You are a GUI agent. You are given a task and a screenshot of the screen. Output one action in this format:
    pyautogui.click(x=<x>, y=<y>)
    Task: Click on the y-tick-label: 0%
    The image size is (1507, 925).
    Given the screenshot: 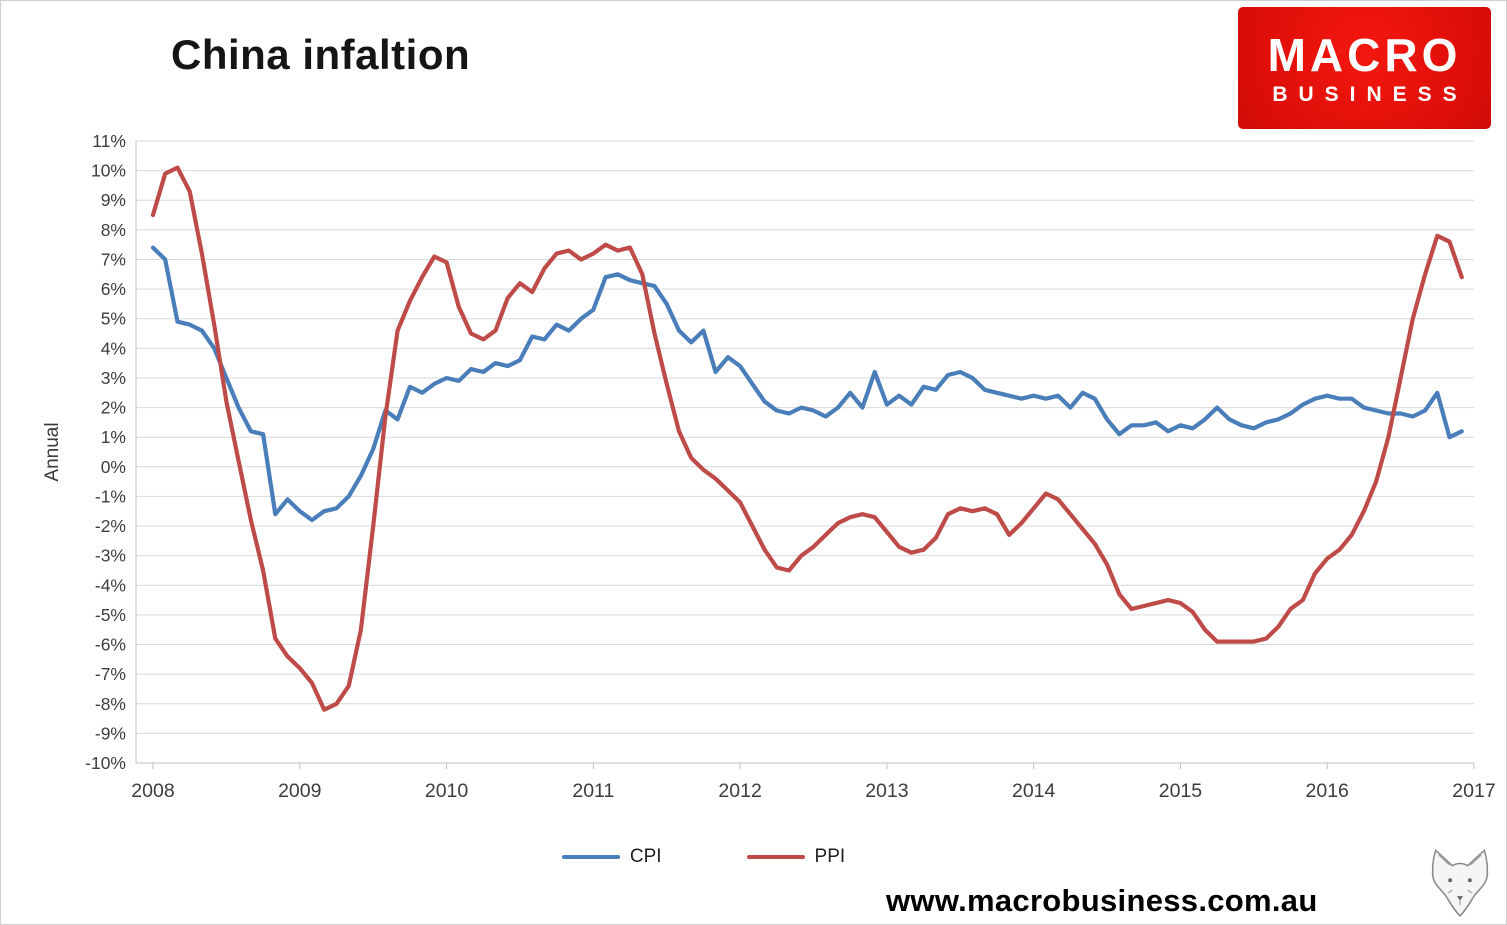 What is the action you would take?
    pyautogui.click(x=113, y=467)
    